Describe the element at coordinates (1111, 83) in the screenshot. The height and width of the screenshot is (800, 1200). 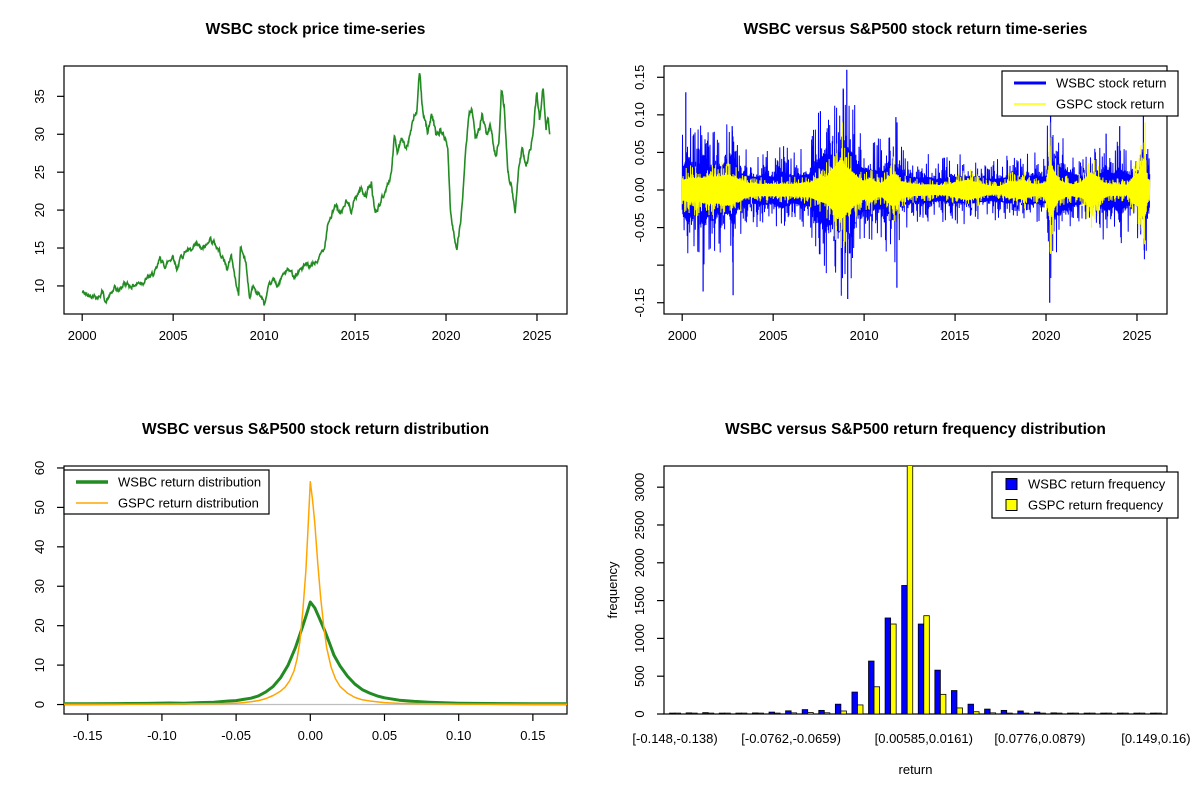
I see `legend-item-label: WSBC stock return` at that location.